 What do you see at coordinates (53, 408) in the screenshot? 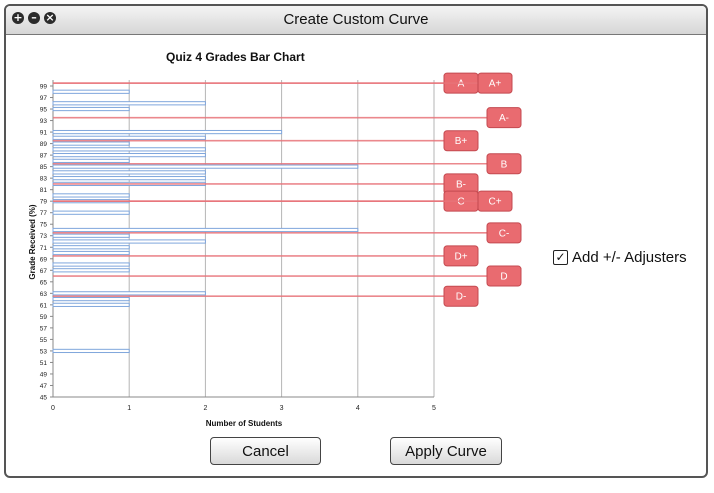
I see `x-tick-label: 0` at bounding box center [53, 408].